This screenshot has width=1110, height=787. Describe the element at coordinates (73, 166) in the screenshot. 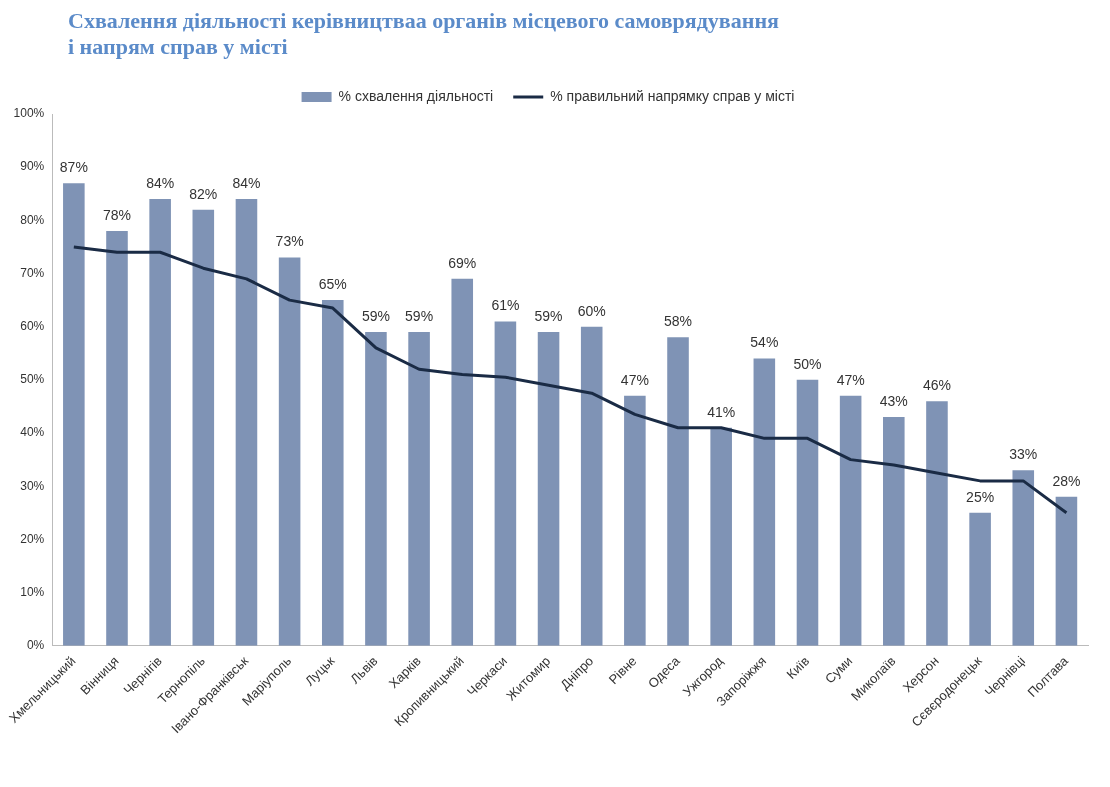

I see `data-label: 87%` at that location.